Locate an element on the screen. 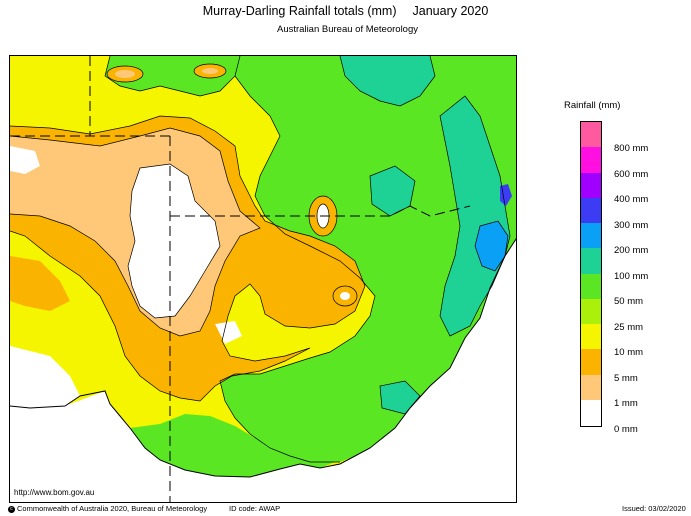 The height and width of the screenshot is (516, 691). legend-label: 25 mm is located at coordinates (629, 327).